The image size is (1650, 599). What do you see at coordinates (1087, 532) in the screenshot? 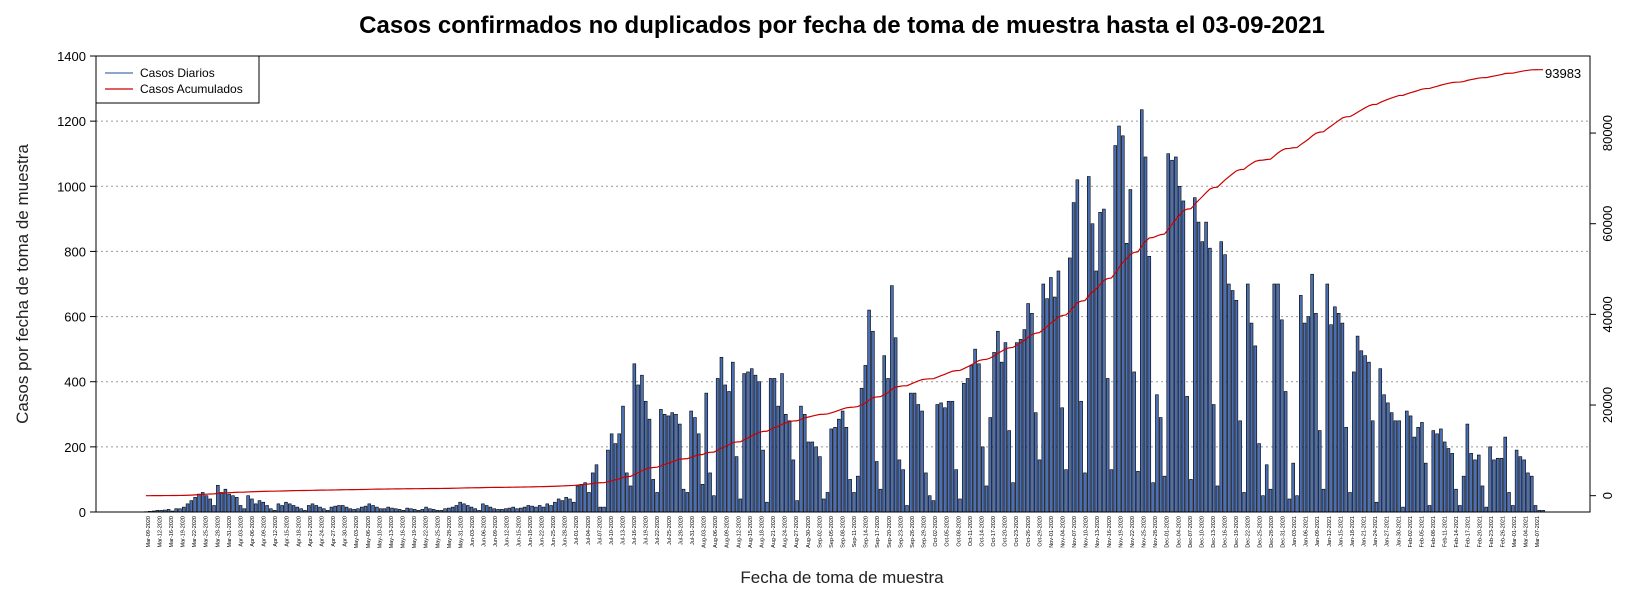
I see `x-tick-label: Nov-10-2020` at bounding box center [1087, 532].